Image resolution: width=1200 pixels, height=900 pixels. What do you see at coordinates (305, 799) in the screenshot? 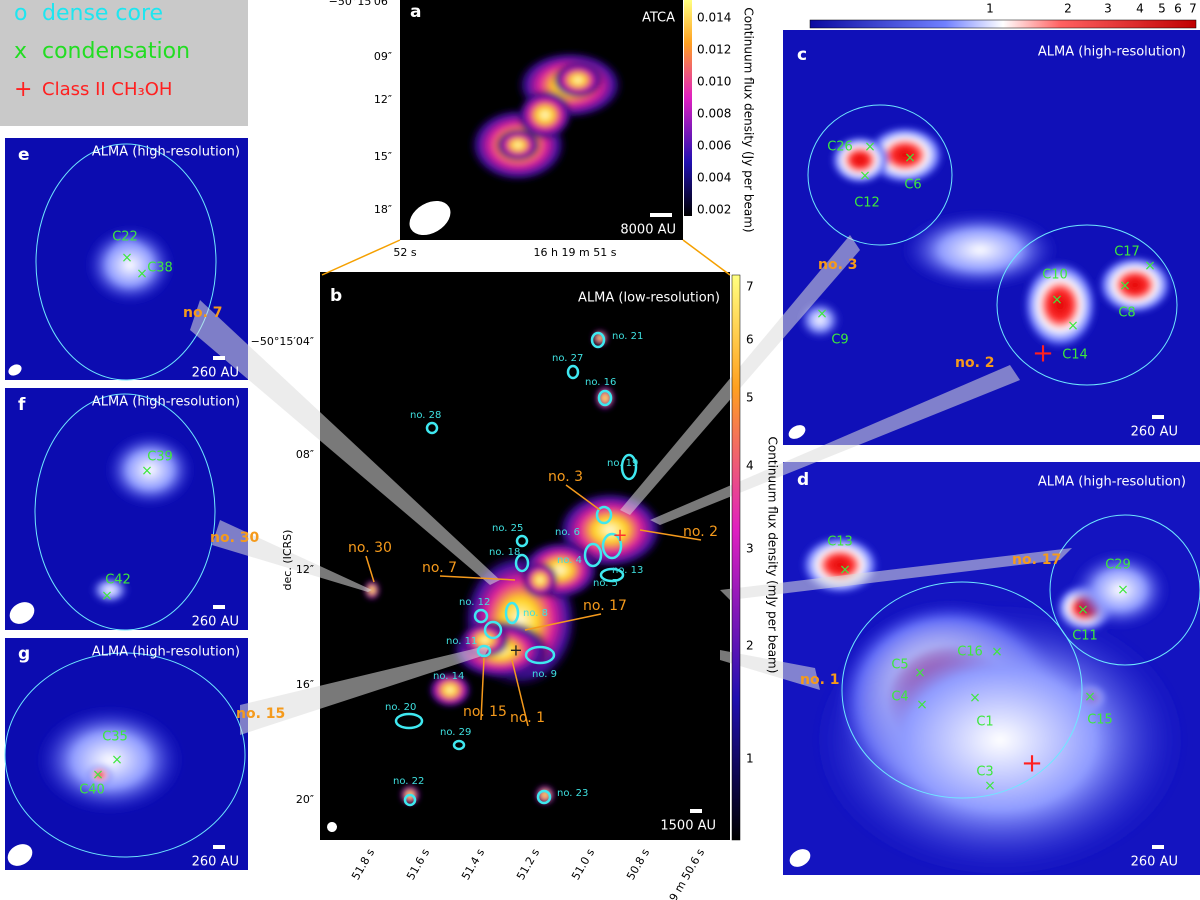
I see `text: 20″` at bounding box center [305, 799].